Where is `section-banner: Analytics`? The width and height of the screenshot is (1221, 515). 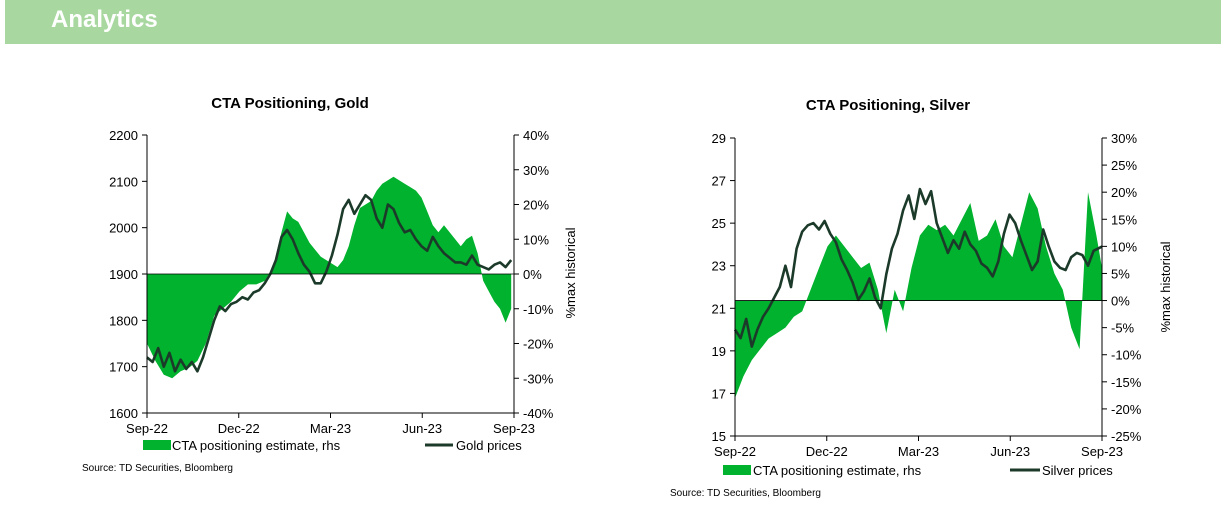 section-banner: Analytics is located at coordinates (613, 22).